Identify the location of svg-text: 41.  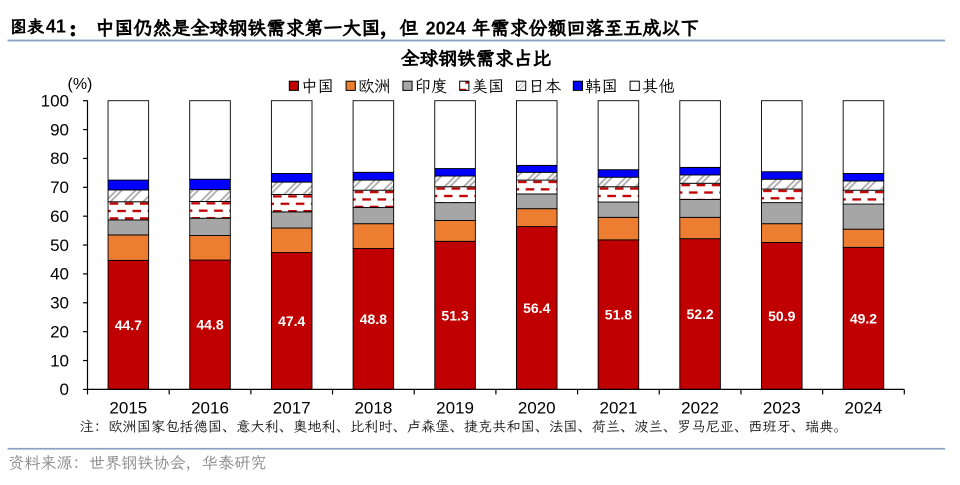
(56, 27).